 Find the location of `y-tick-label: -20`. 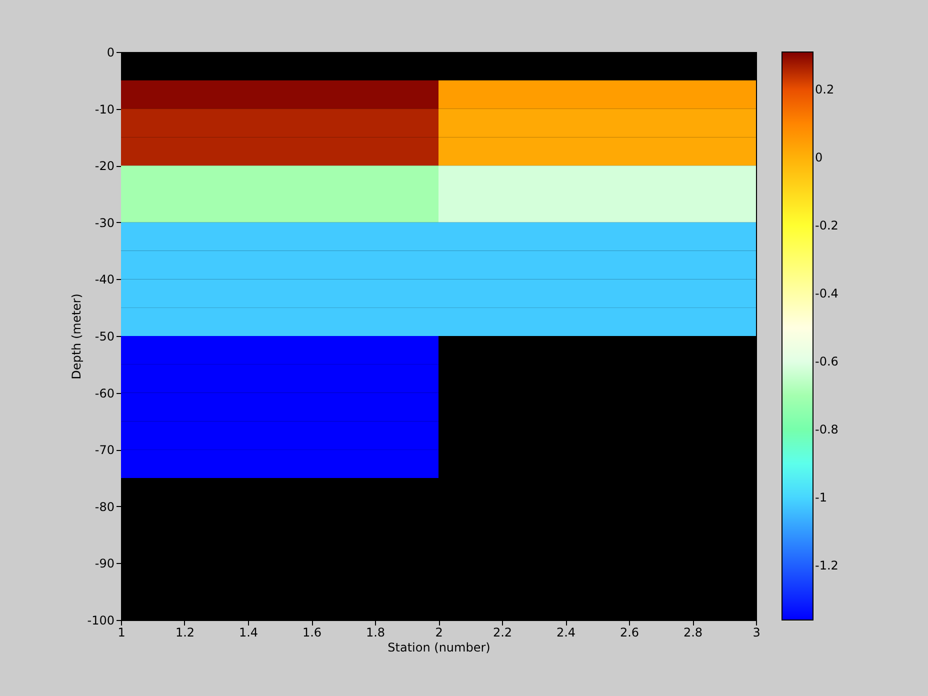

y-tick-label: -20 is located at coordinates (104, 166).